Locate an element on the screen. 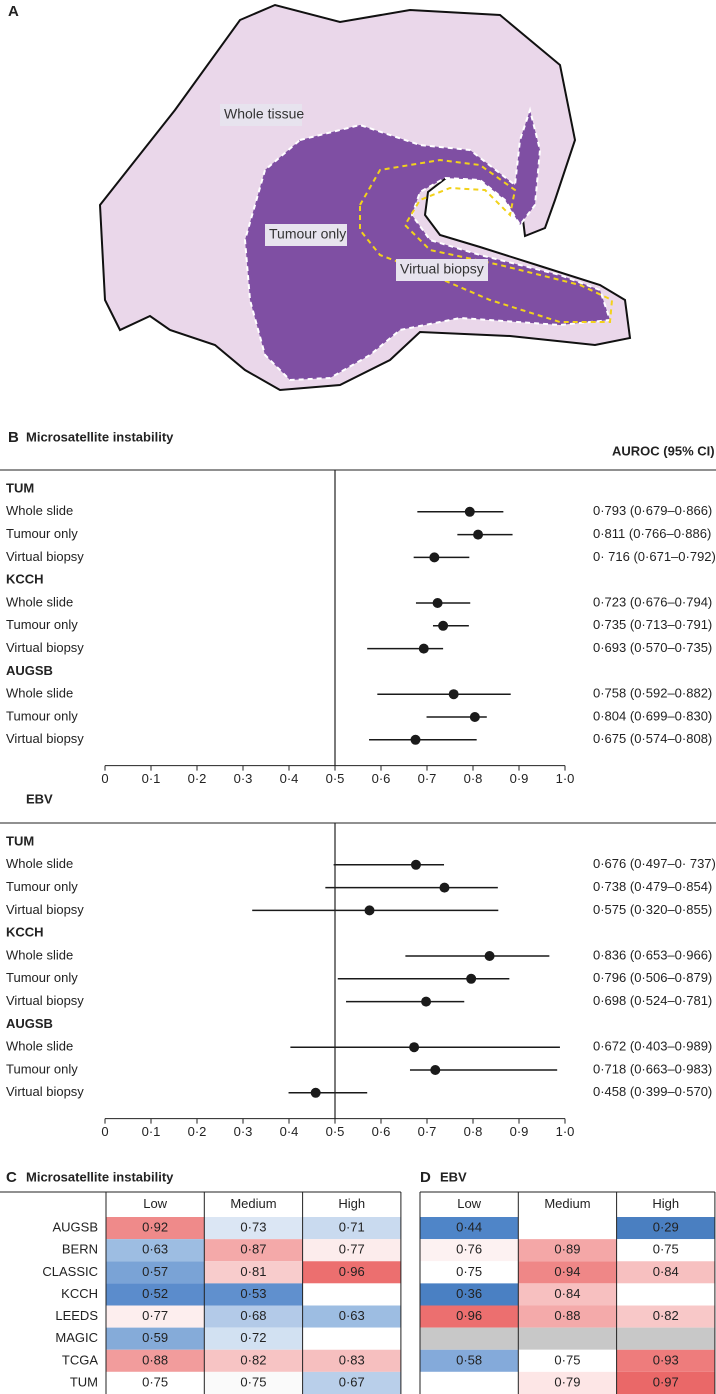 This screenshot has height=1394, width=716. cell-label: 0·71 is located at coordinates (352, 1227).